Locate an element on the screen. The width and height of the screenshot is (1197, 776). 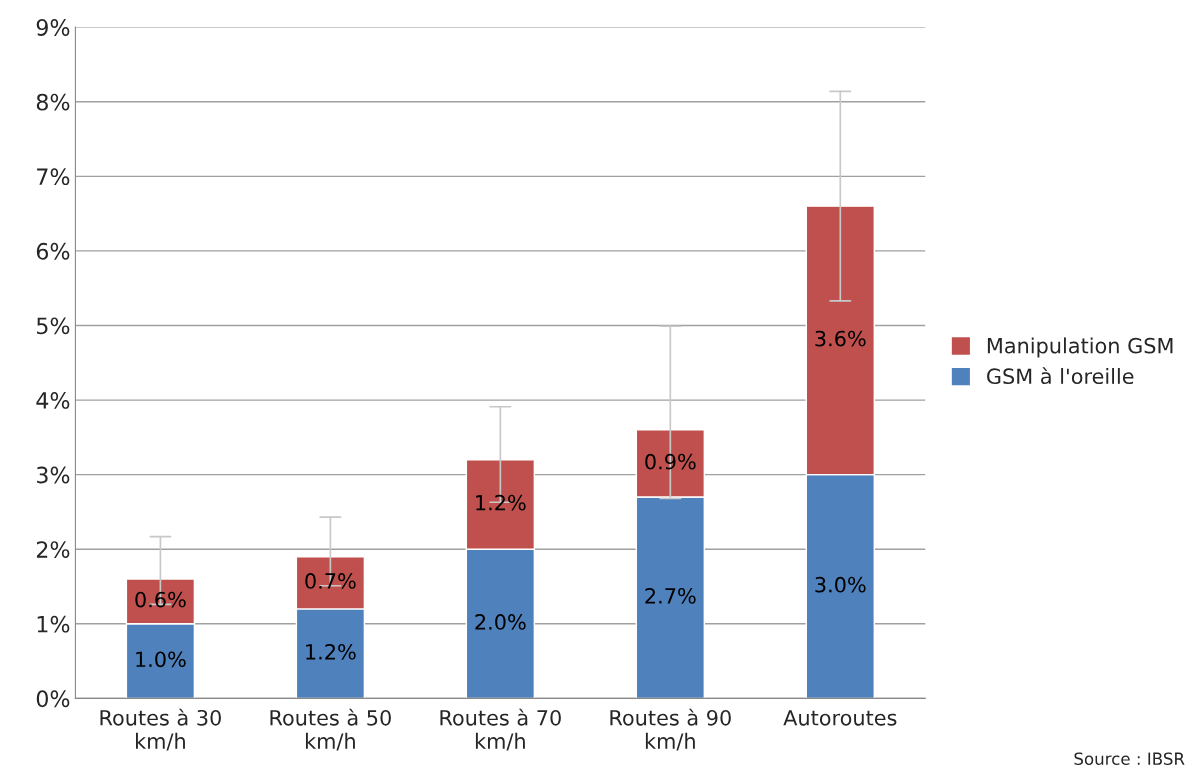
data-label: 3.0% is located at coordinates (840, 584).